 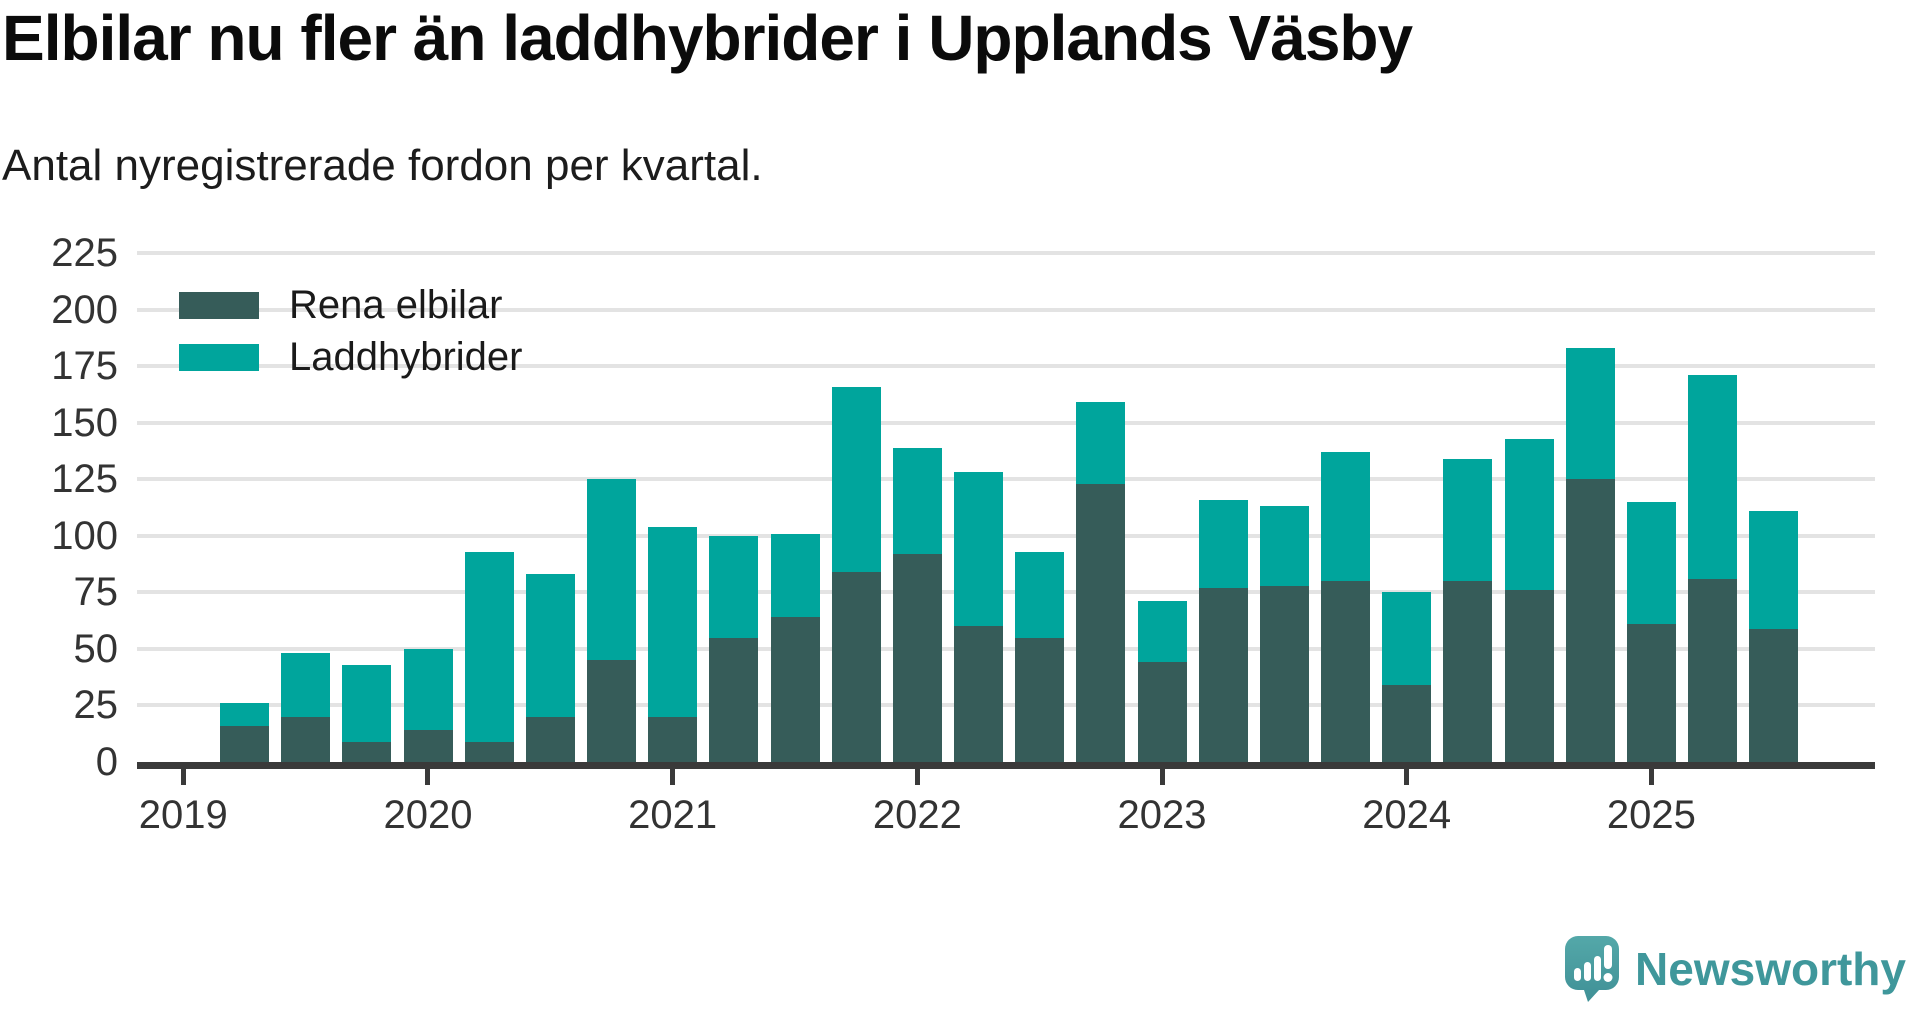 What do you see at coordinates (84, 535) in the screenshot?
I see `ytick-label-100: 100` at bounding box center [84, 535].